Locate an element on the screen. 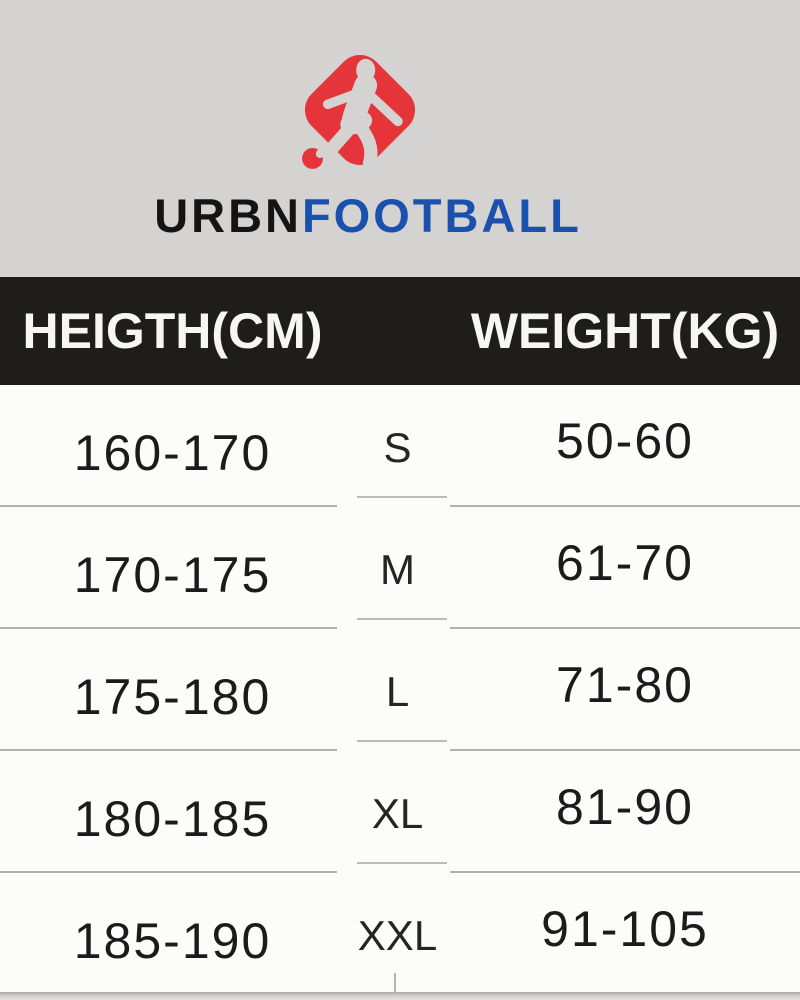  bottom-edge-strip is located at coordinates (400, 997).